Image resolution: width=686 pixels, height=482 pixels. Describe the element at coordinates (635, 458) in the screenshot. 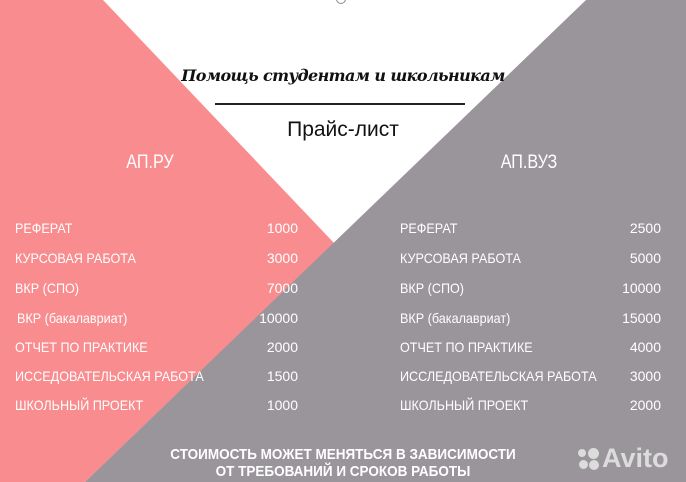

I see `avito-logo-text: Avito` at that location.